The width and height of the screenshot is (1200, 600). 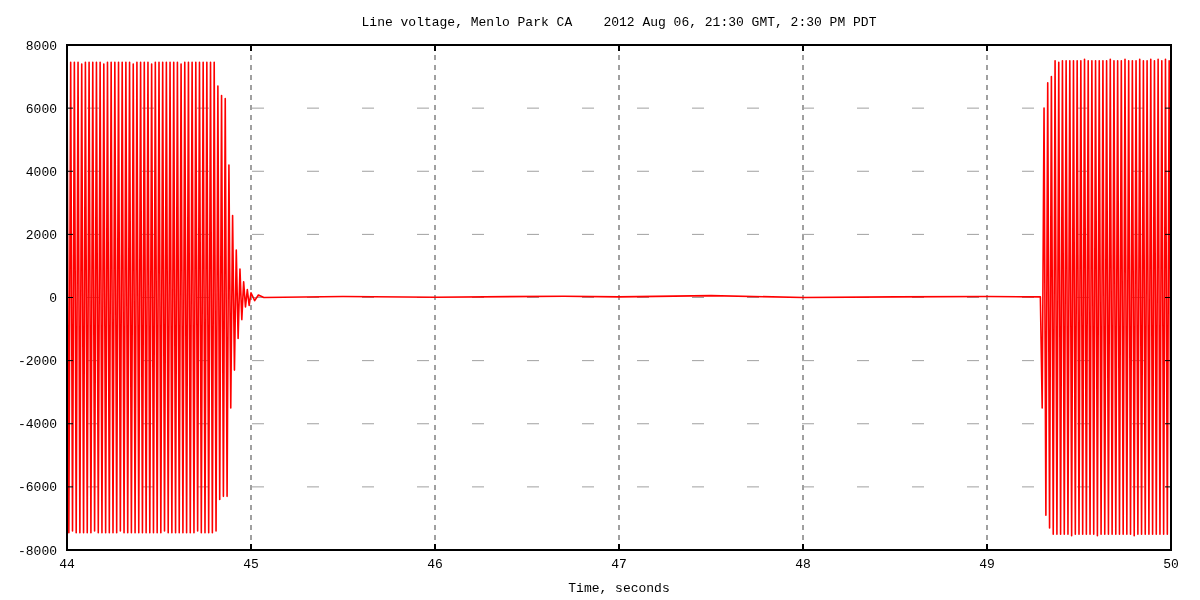 What do you see at coordinates (41, 109) in the screenshot?
I see `y-tick-label: 6000` at bounding box center [41, 109].